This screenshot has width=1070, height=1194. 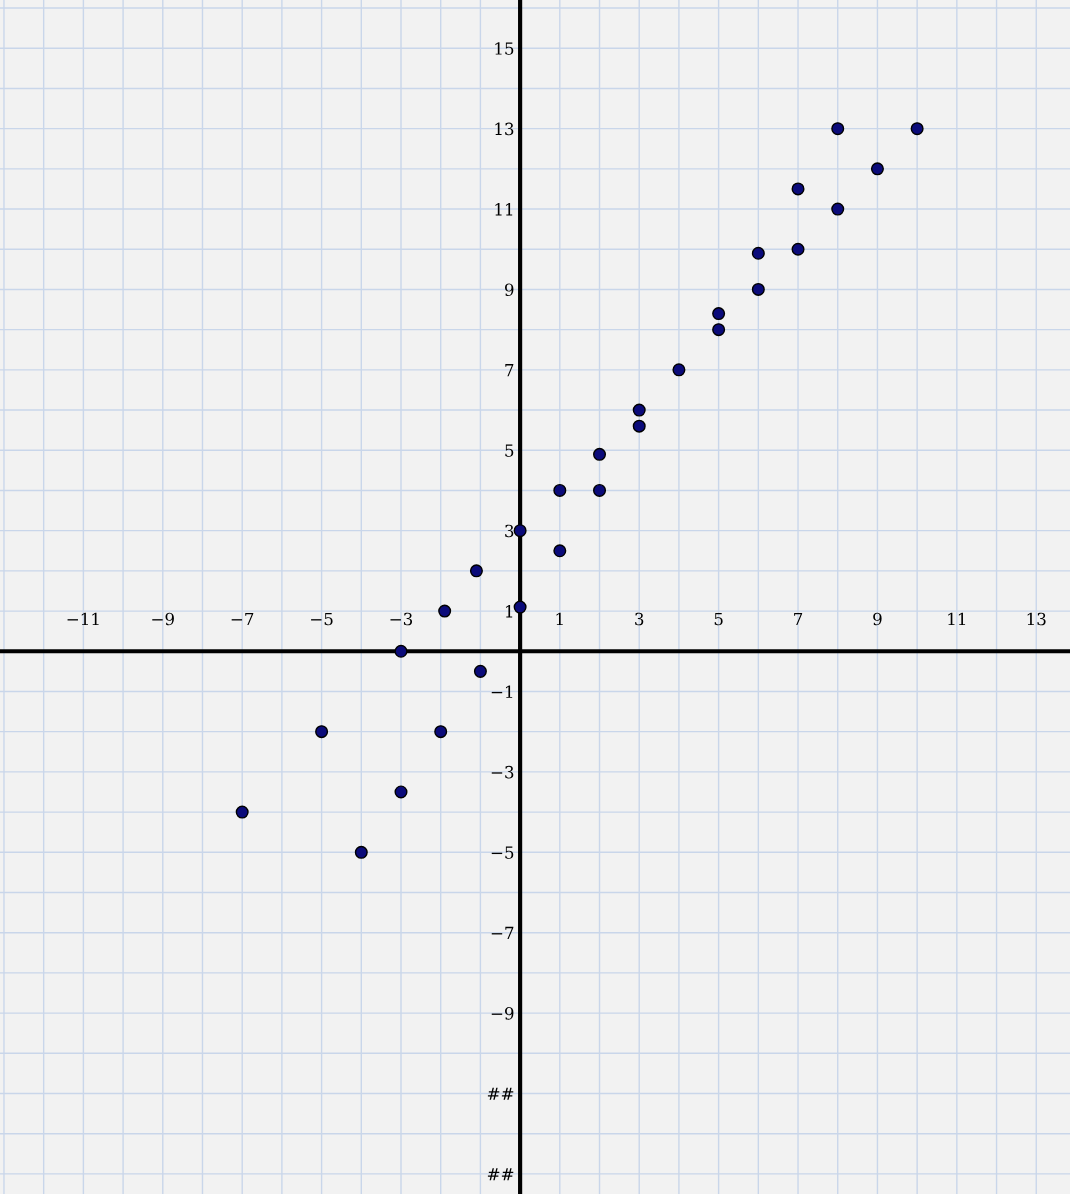 I want to click on y-tick-label: −1, so click(x=502, y=691).